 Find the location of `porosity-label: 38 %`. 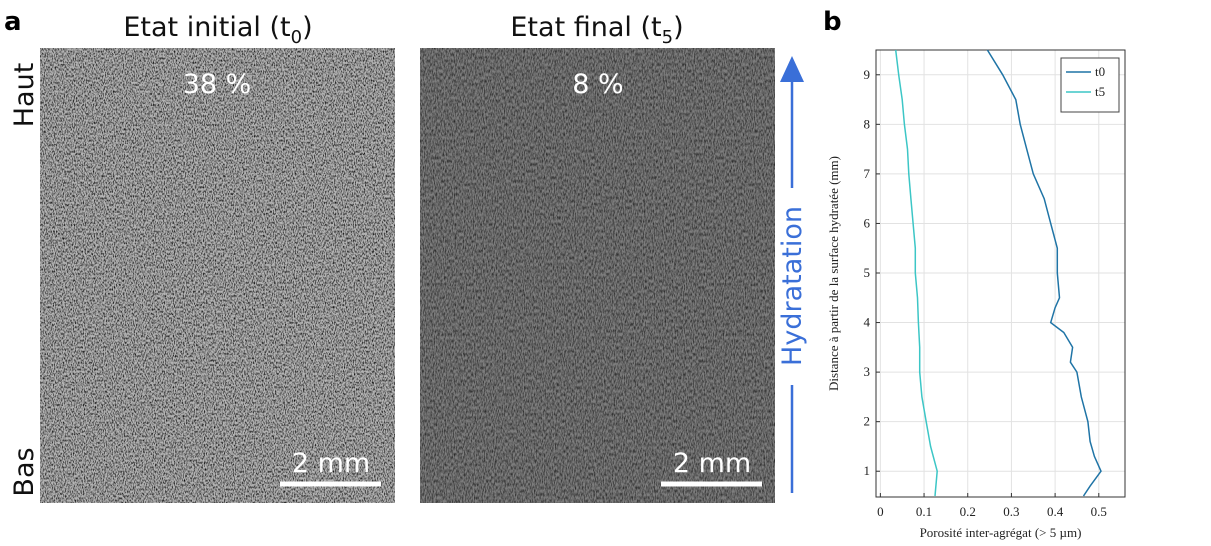

porosity-label: 38 % is located at coordinates (217, 84).